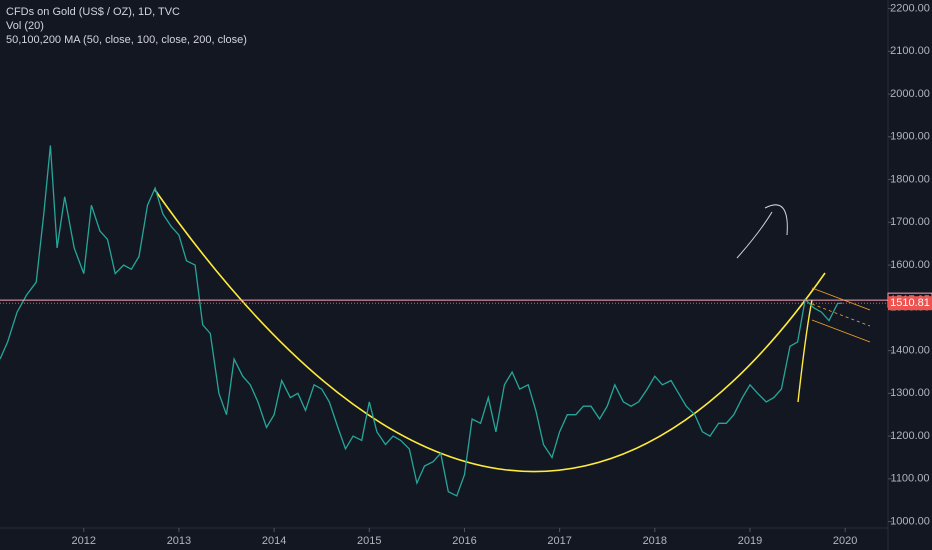 This screenshot has width=932, height=550. Describe the element at coordinates (910, 94) in the screenshot. I see `y-tick-label: 2000.00` at that location.